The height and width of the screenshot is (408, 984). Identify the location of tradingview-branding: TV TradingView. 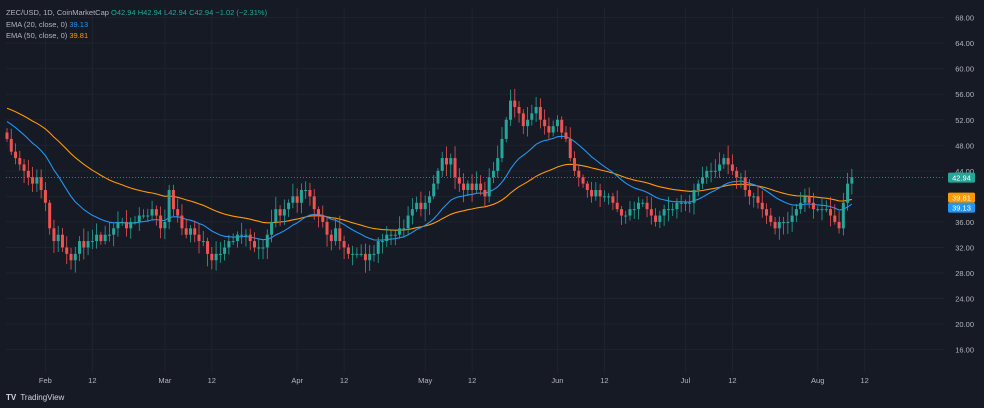
(35, 397).